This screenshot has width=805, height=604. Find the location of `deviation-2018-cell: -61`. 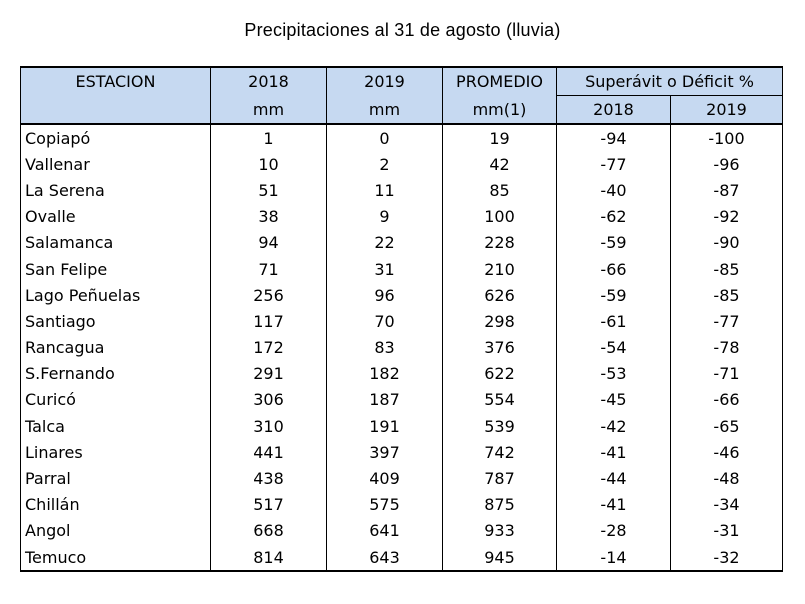

deviation-2018-cell: -61 is located at coordinates (613, 321).